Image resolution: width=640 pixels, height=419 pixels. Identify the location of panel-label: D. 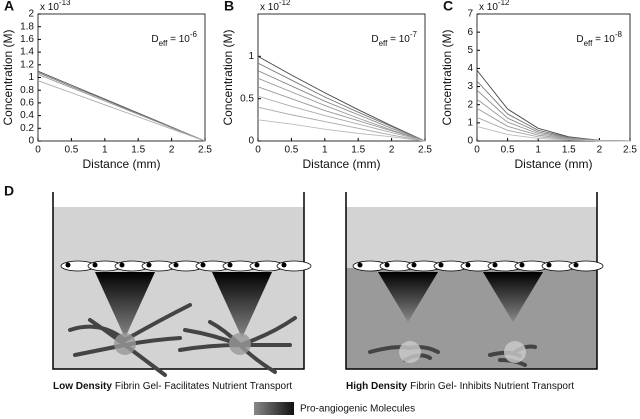
(9, 191).